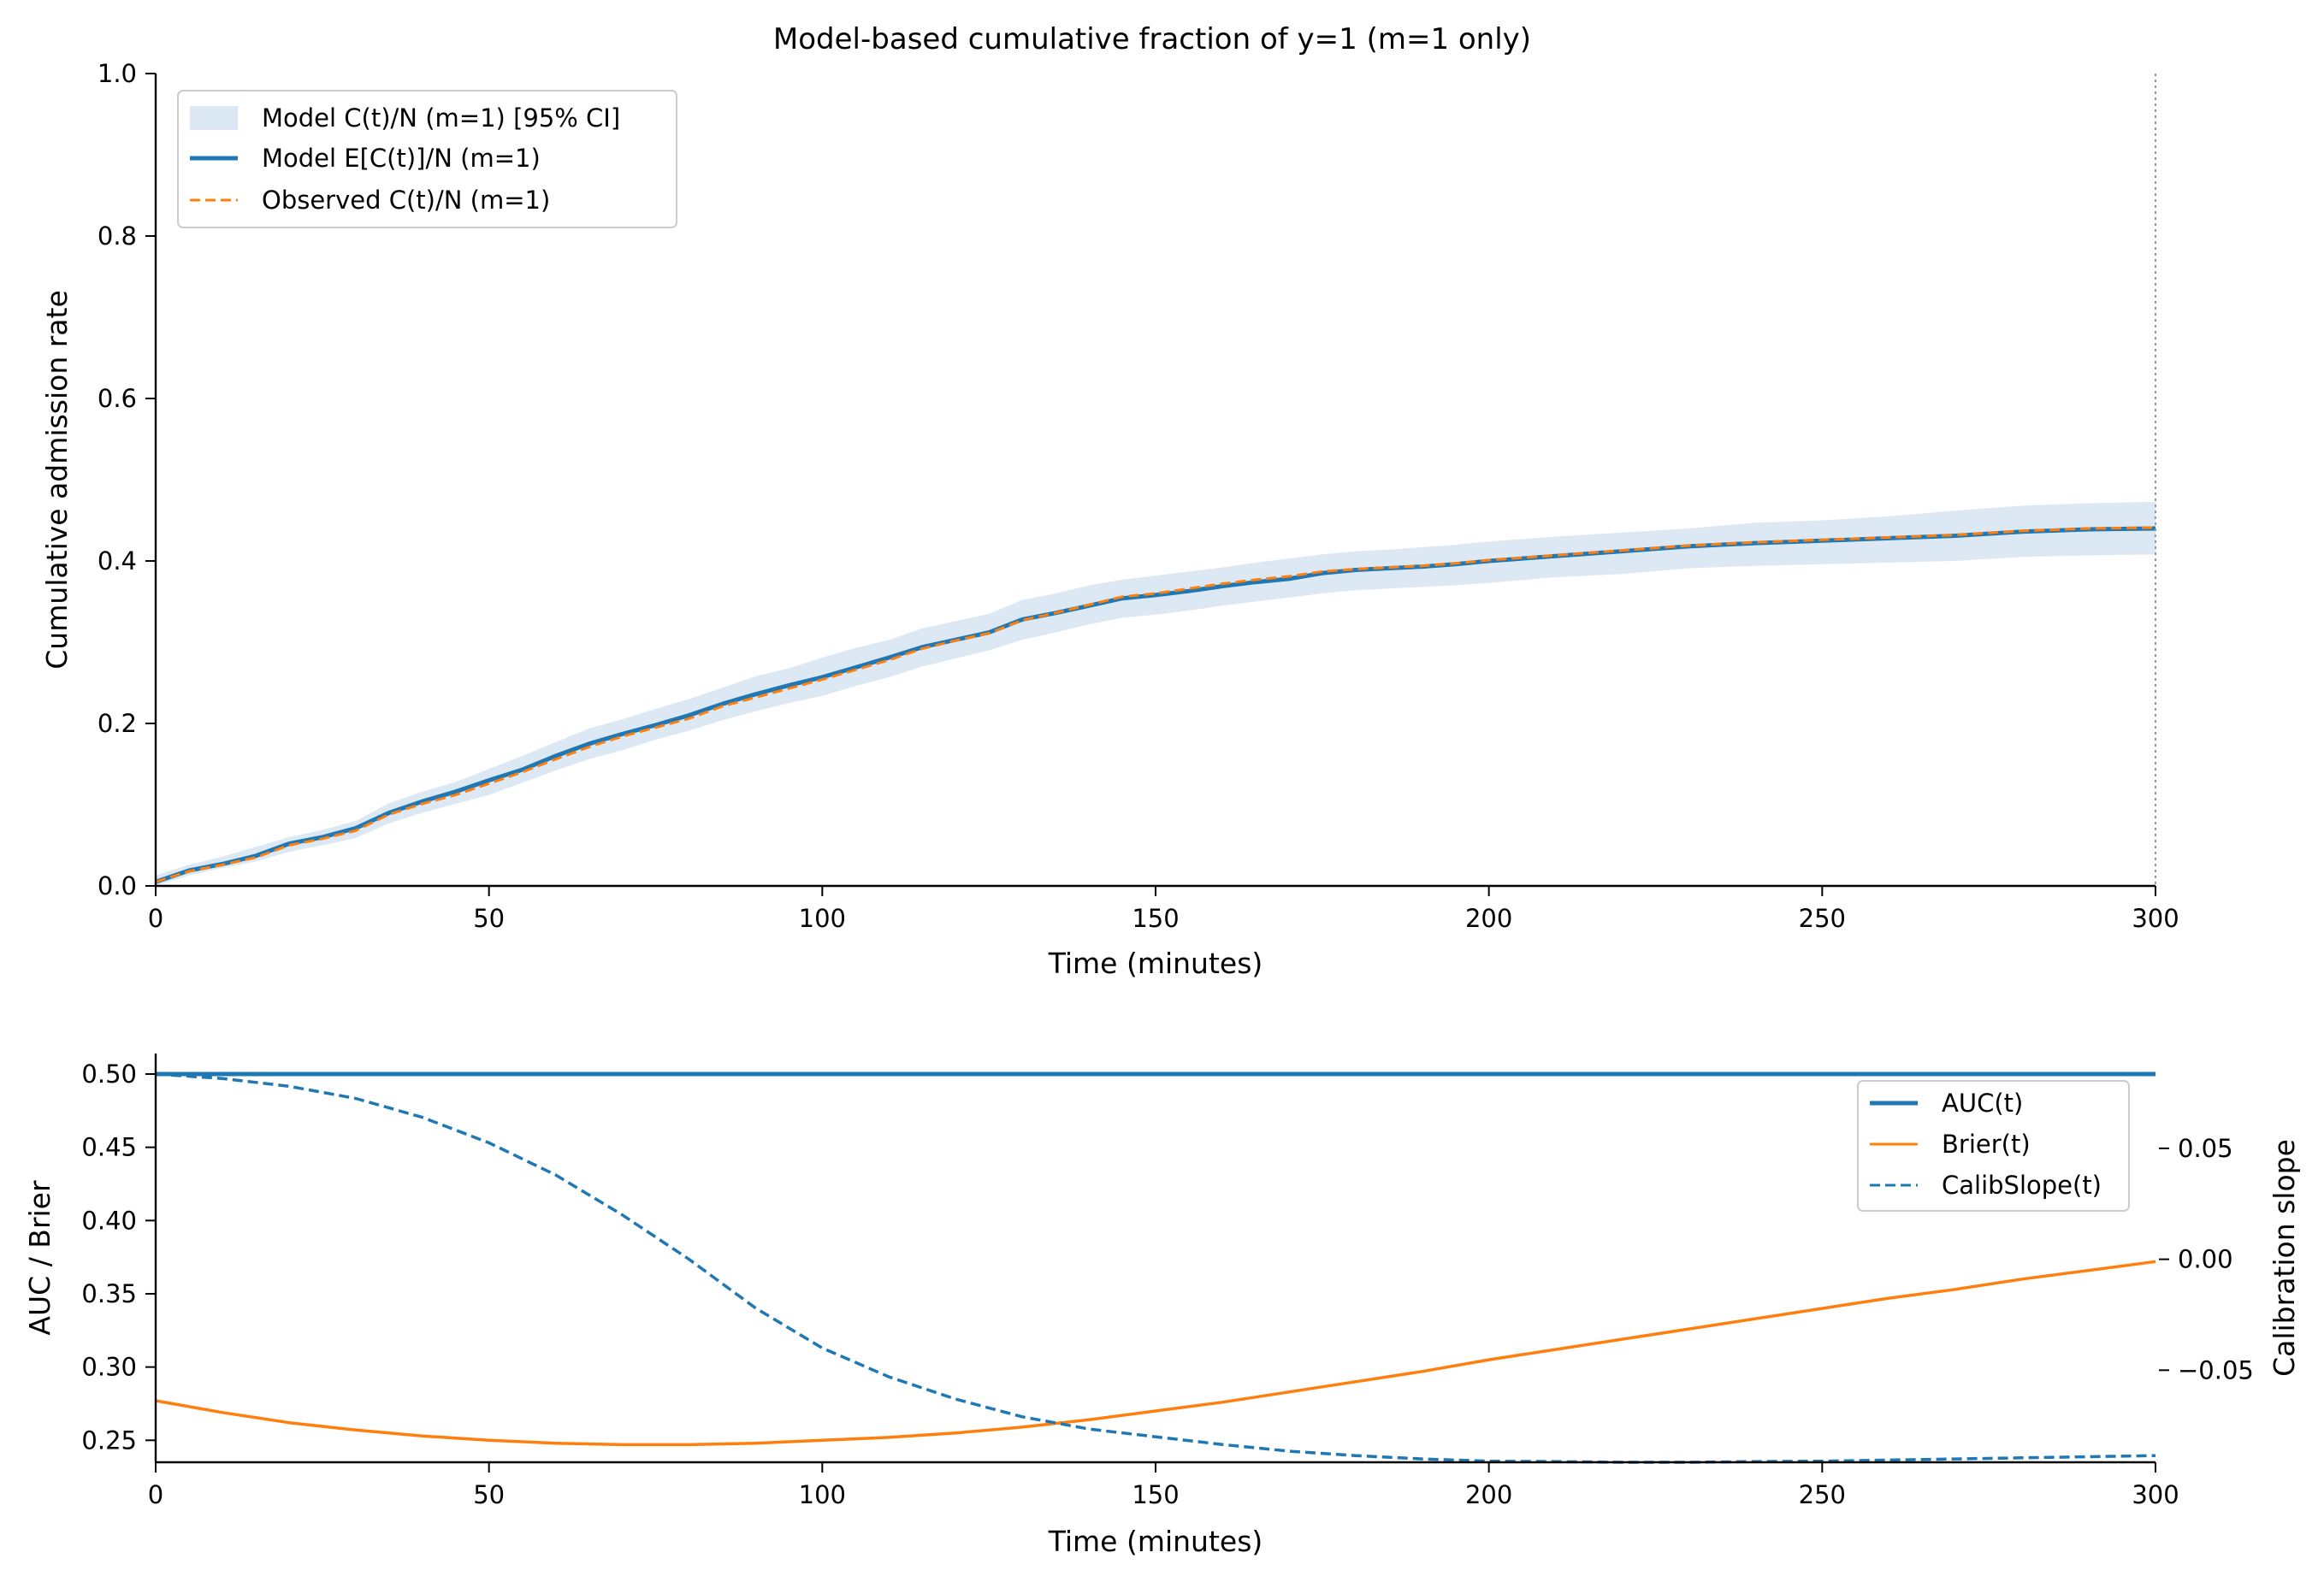 The width and height of the screenshot is (2324, 1576). What do you see at coordinates (109, 1074) in the screenshot?
I see `bottom-y-tick-label: 0.50` at bounding box center [109, 1074].